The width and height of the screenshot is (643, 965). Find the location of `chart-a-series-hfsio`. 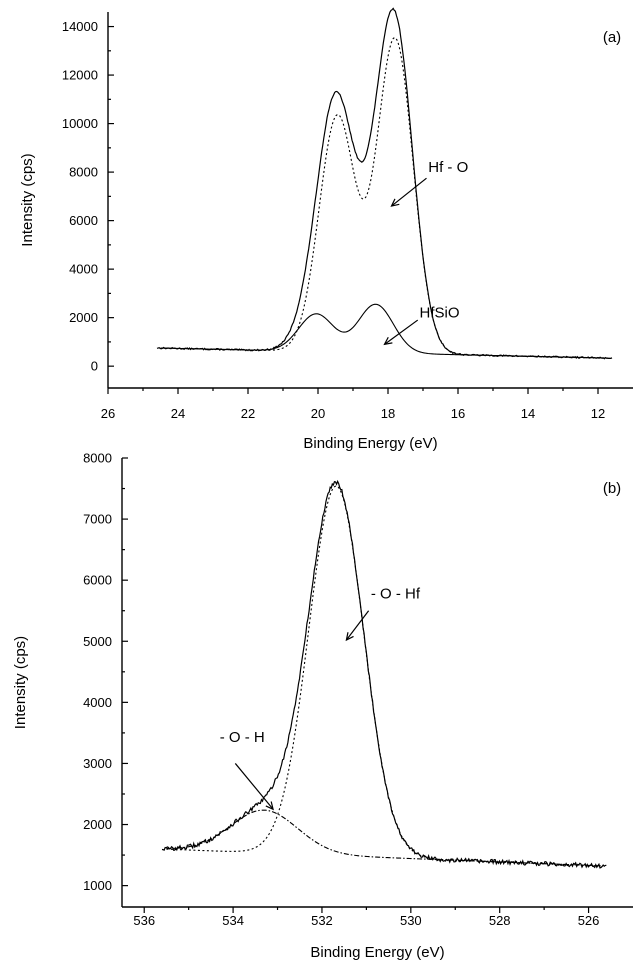

chart-a-series-hfsio is located at coordinates (384, 331).